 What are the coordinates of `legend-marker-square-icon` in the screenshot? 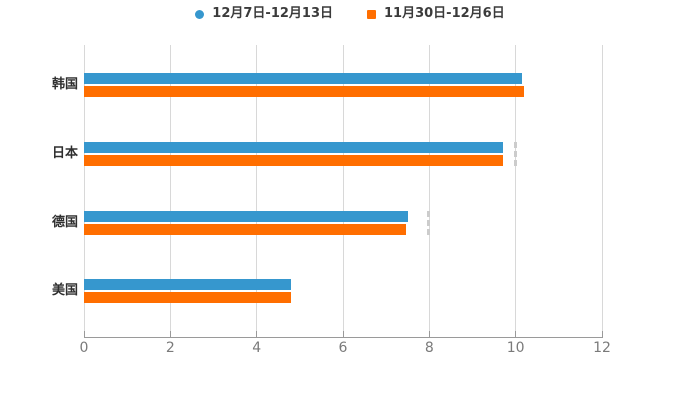 It's located at (371, 14).